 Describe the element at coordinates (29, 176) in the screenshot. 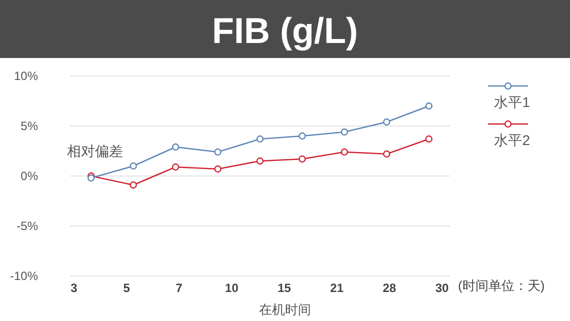

I see `y-tick-label: 0%` at that location.